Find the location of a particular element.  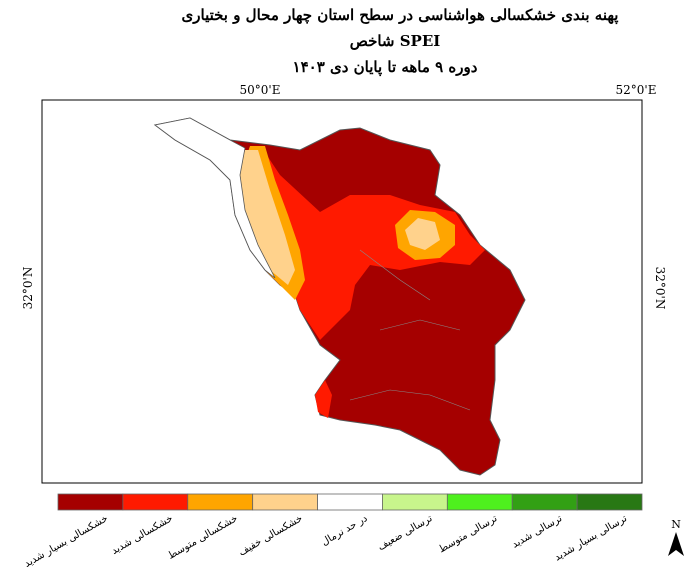

legend-label: در حد نرمال is located at coordinates (345, 530).